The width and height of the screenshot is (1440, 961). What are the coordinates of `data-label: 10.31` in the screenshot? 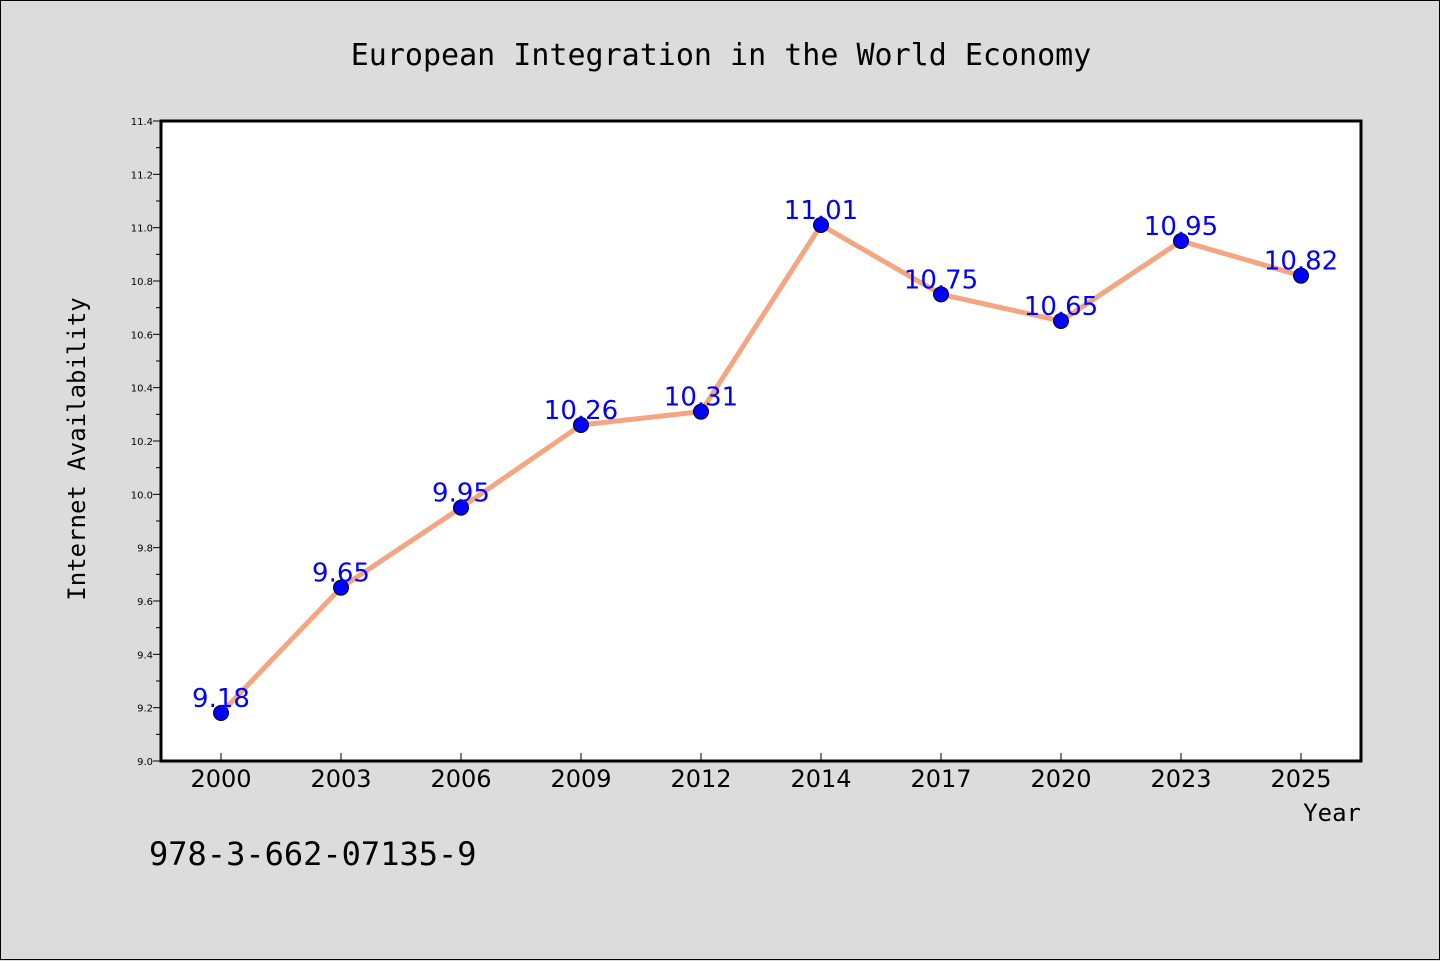 It's located at (701, 398).